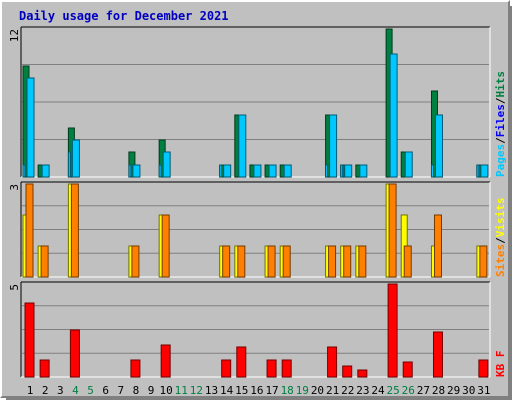 This screenshot has height=400, width=512. Describe the element at coordinates (151, 390) in the screenshot. I see `x-tick-label-day-9: 9` at that location.